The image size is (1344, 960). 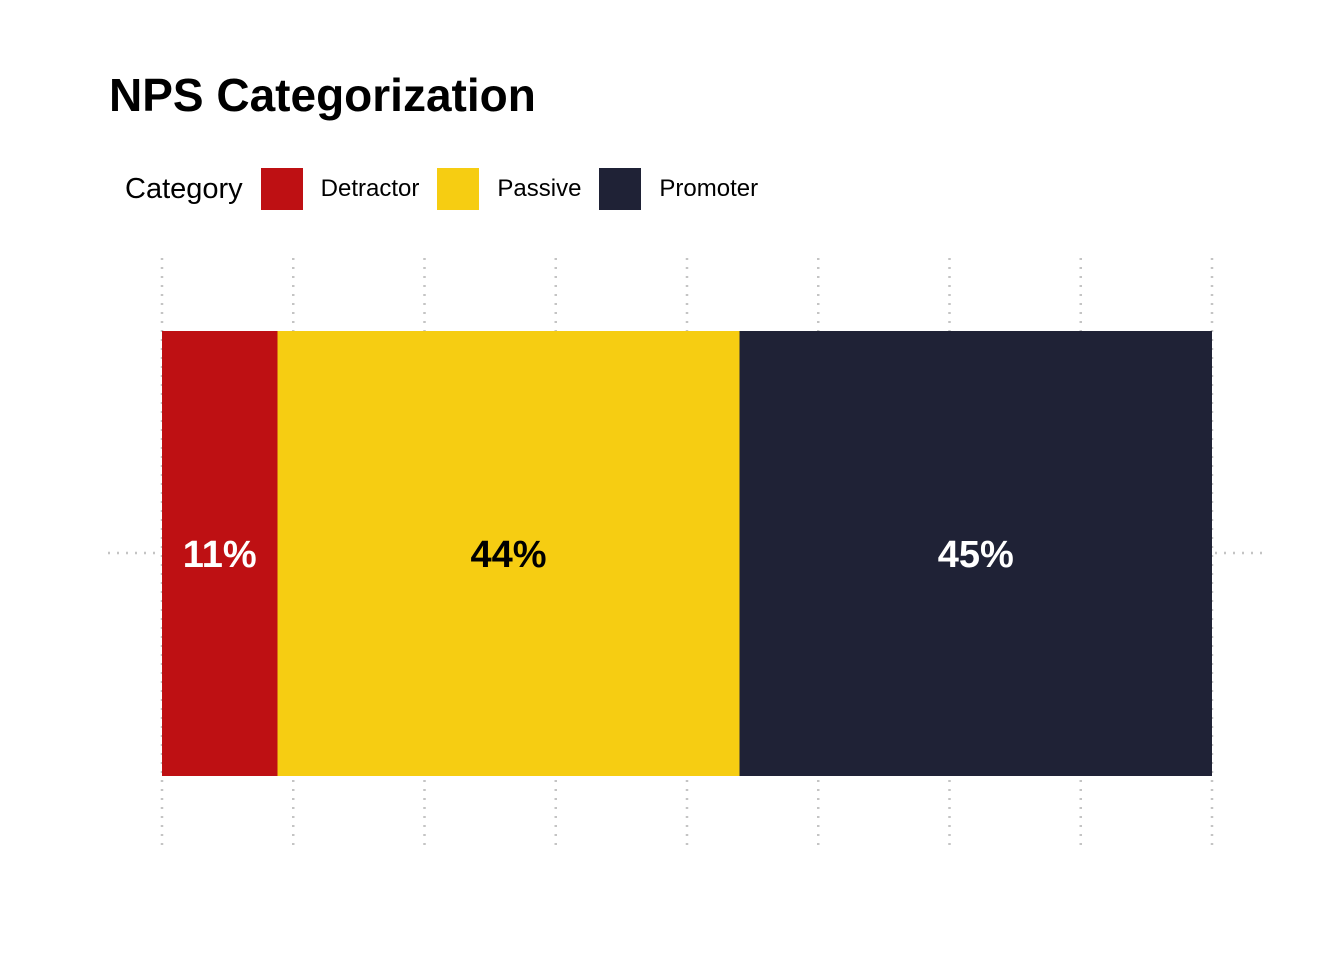 What do you see at coordinates (184, 188) in the screenshot?
I see `legend-title: Category` at bounding box center [184, 188].